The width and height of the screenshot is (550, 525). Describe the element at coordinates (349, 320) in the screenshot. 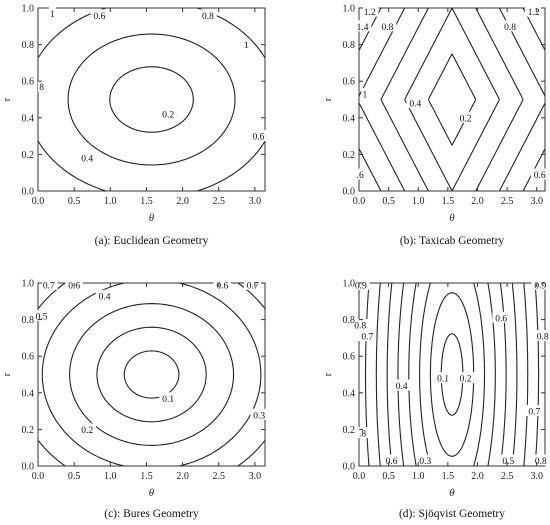

I see `y-tick-label: 0.8` at that location.